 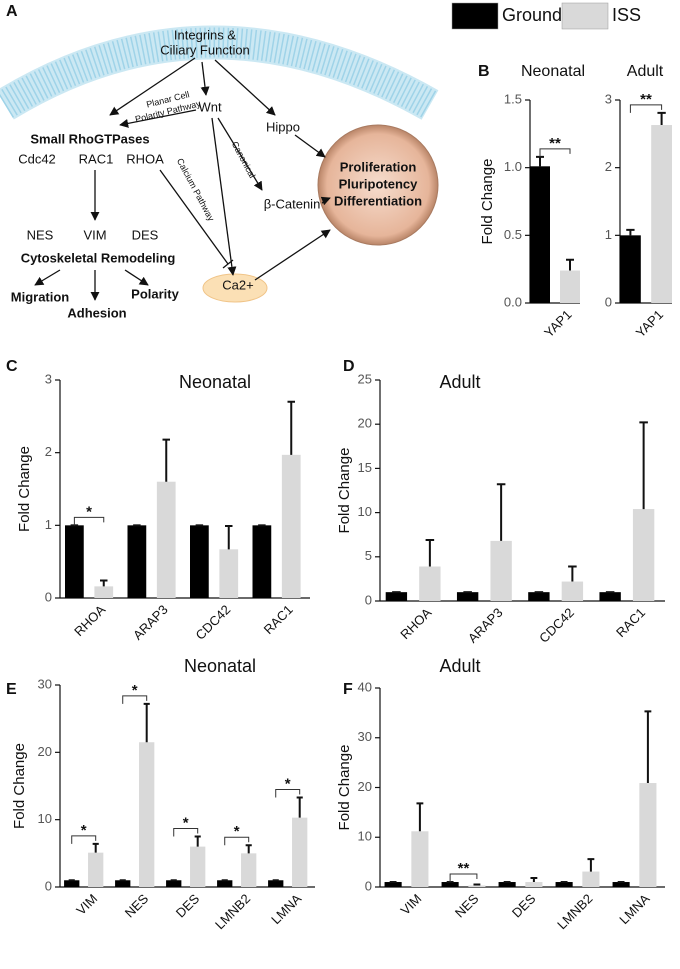 I want to click on y-tick-label: 30, so click(x=45, y=683).